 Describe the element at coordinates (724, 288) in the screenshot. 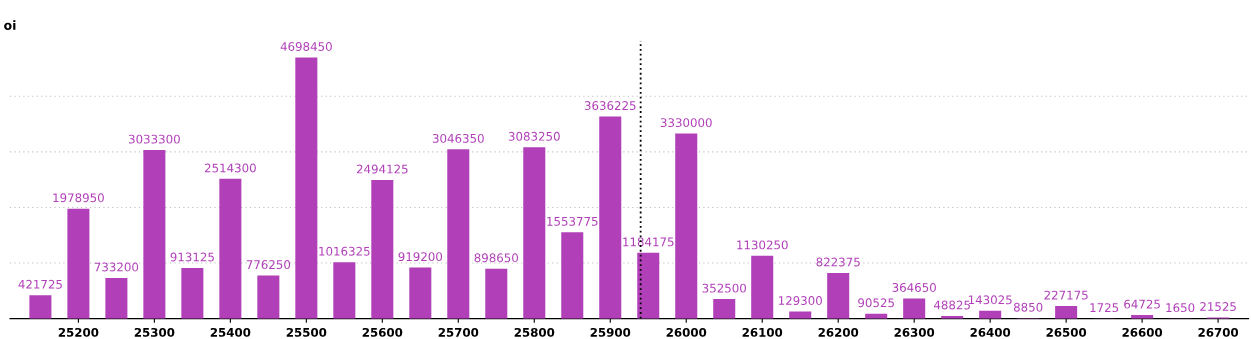

I see `data-label: 352500` at that location.